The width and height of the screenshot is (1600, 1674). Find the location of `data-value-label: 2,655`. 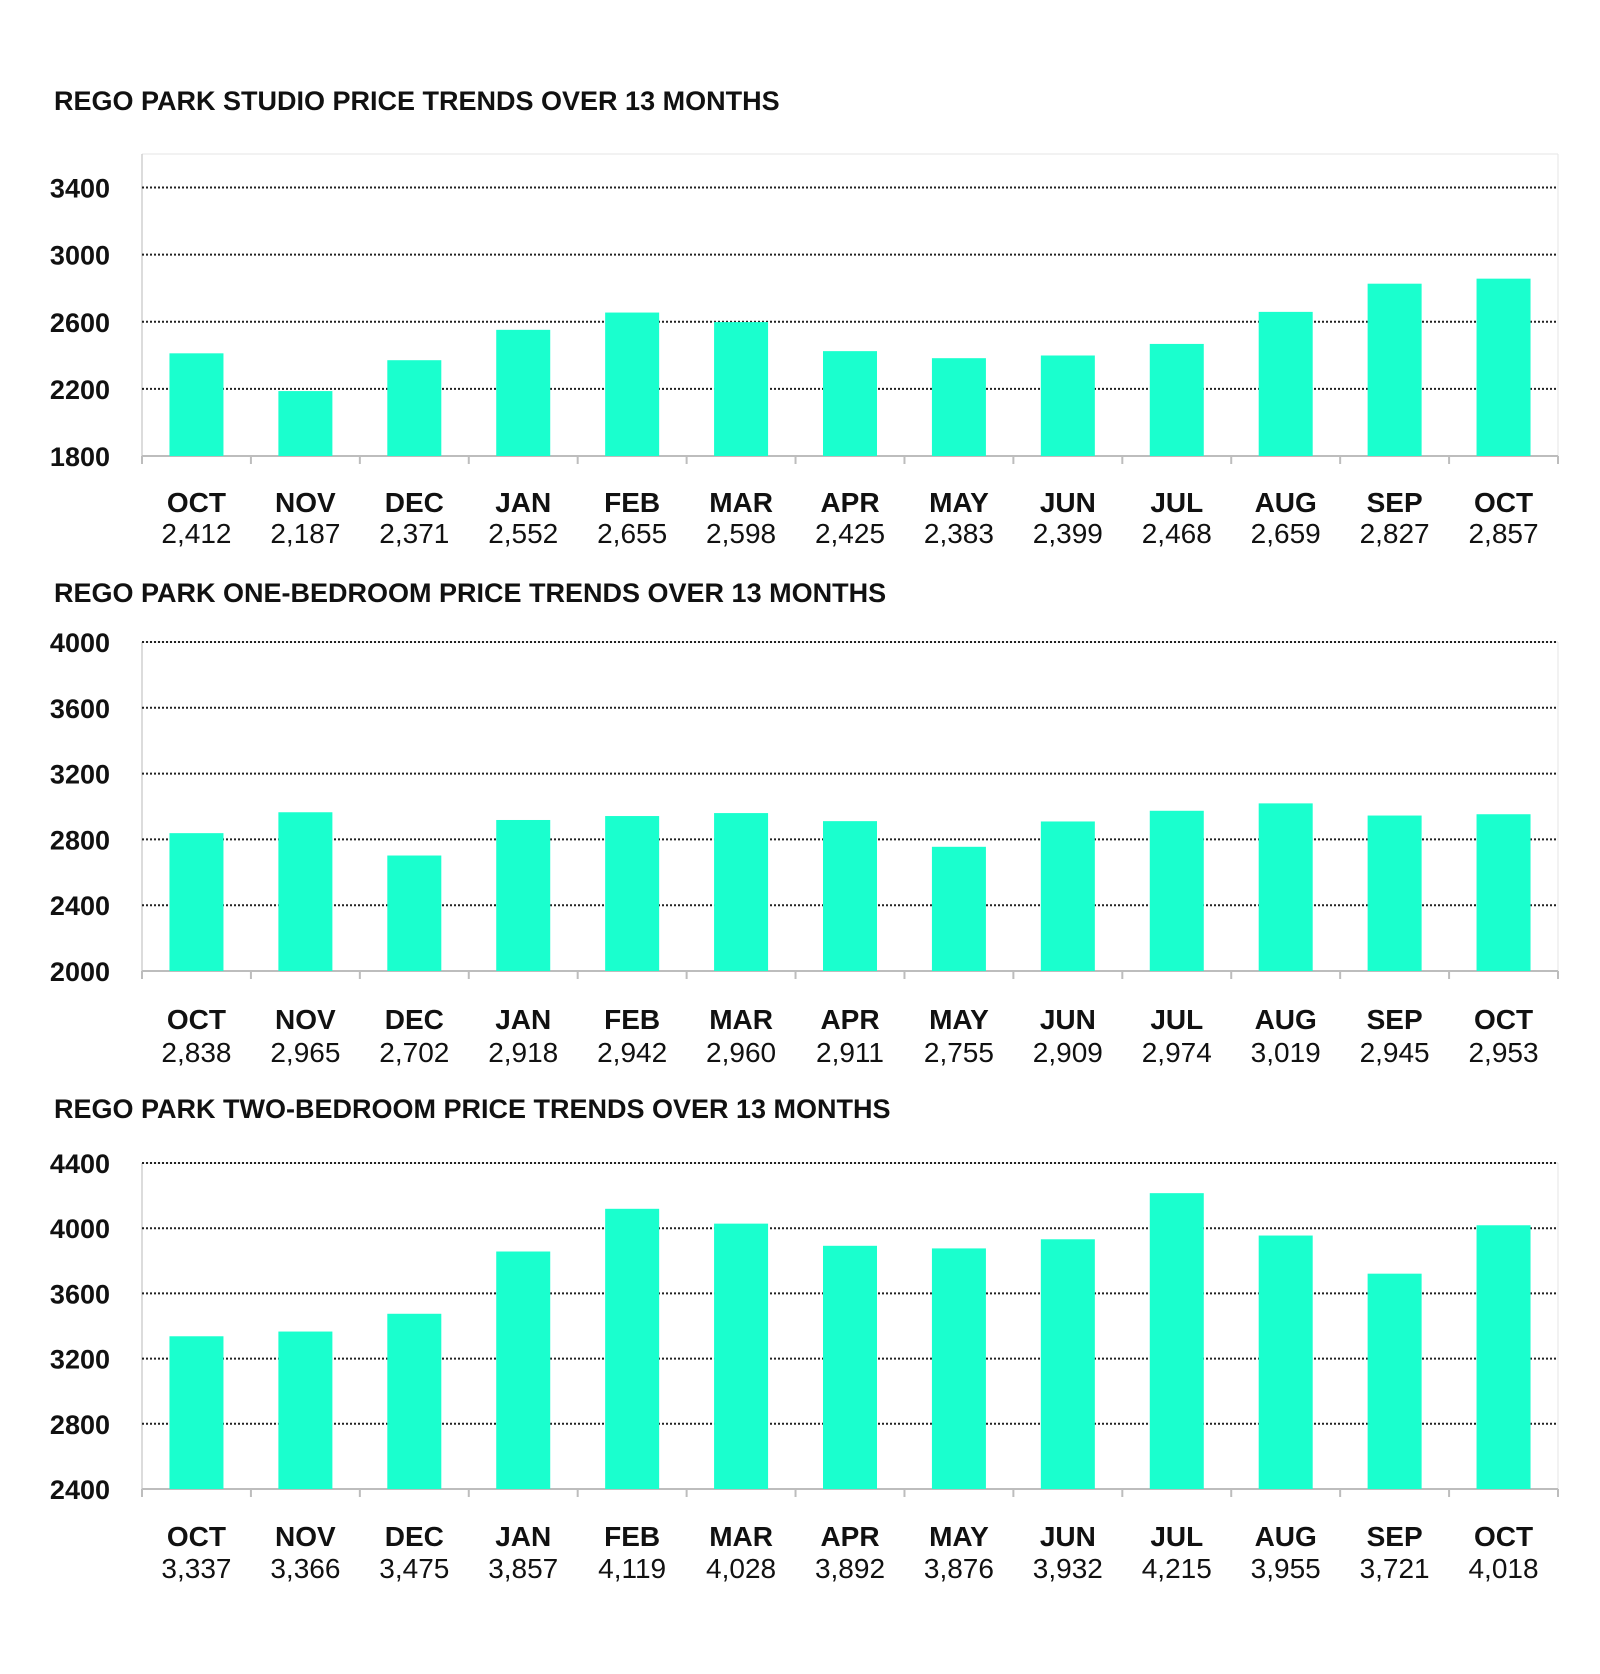

data-value-label: 2,655 is located at coordinates (632, 533).